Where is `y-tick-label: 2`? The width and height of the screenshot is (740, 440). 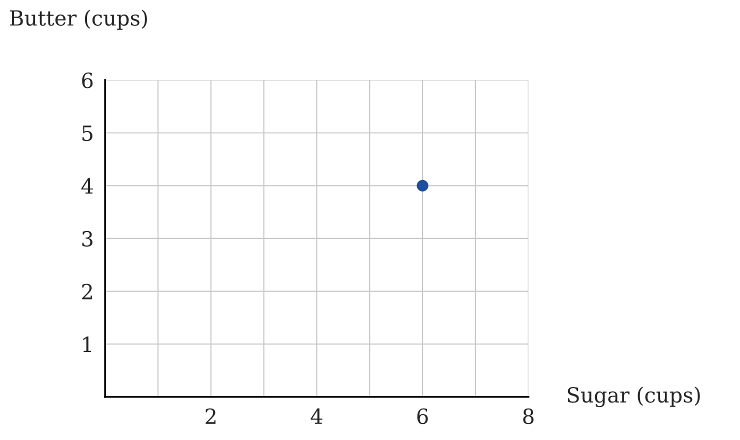 y-tick-label: 2 is located at coordinates (87, 292).